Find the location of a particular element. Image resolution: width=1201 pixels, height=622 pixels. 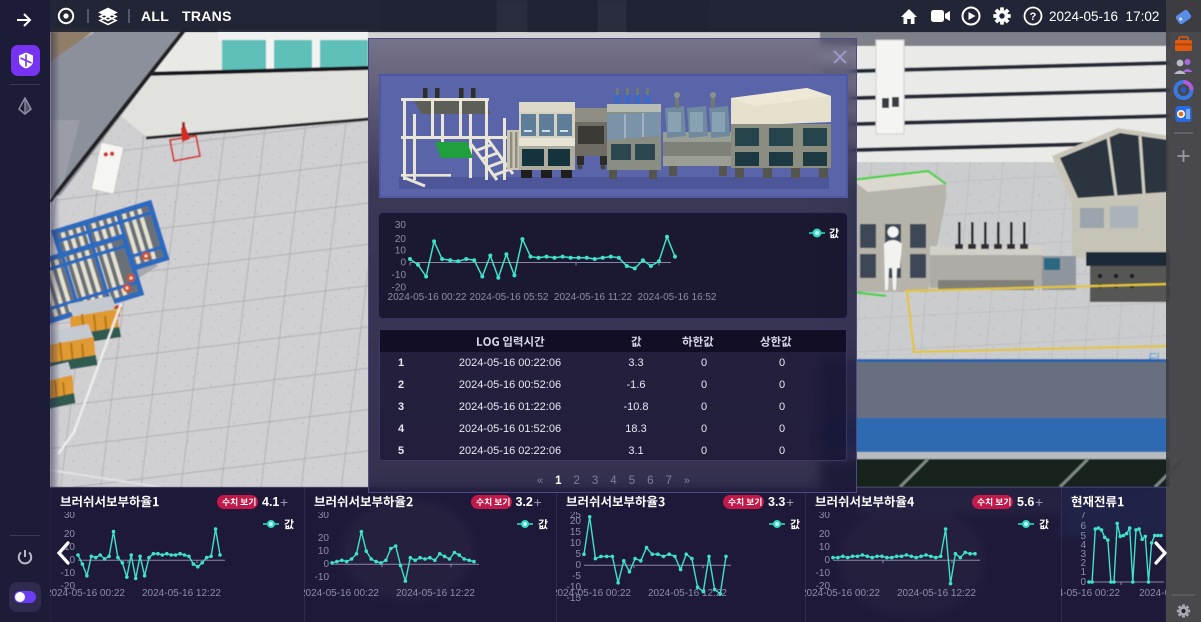

svg-text: 0 is located at coordinates (403, 263).